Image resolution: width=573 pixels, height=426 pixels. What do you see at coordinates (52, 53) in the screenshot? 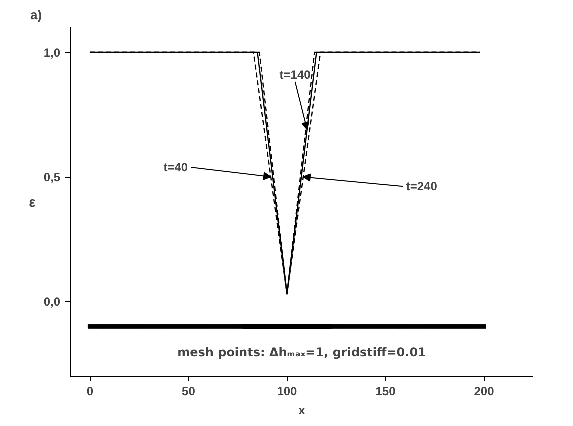
I see `y-tick-label: 1,0` at bounding box center [52, 53].